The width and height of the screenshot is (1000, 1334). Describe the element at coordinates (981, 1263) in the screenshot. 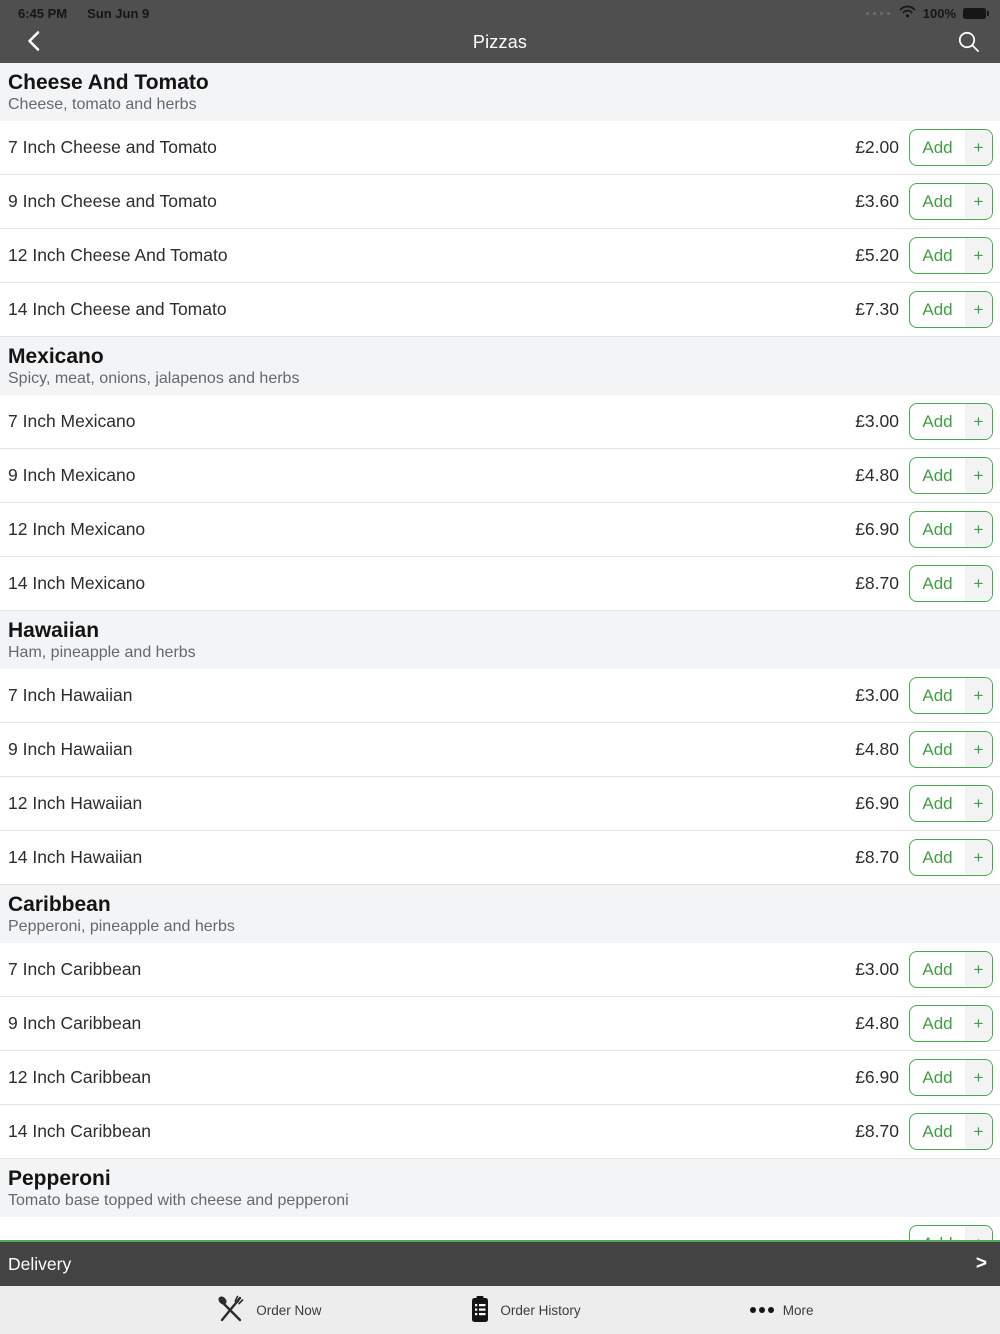

I see `chevron-right-icon: >` at that location.